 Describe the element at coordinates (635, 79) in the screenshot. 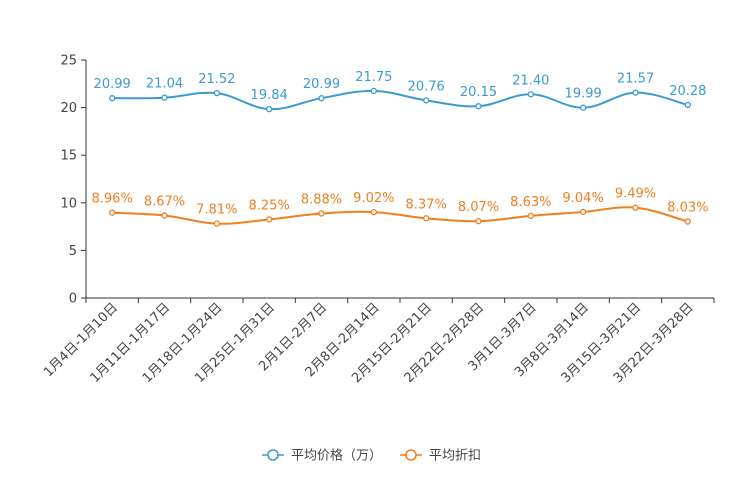

I see `data-label: 21.57` at that location.